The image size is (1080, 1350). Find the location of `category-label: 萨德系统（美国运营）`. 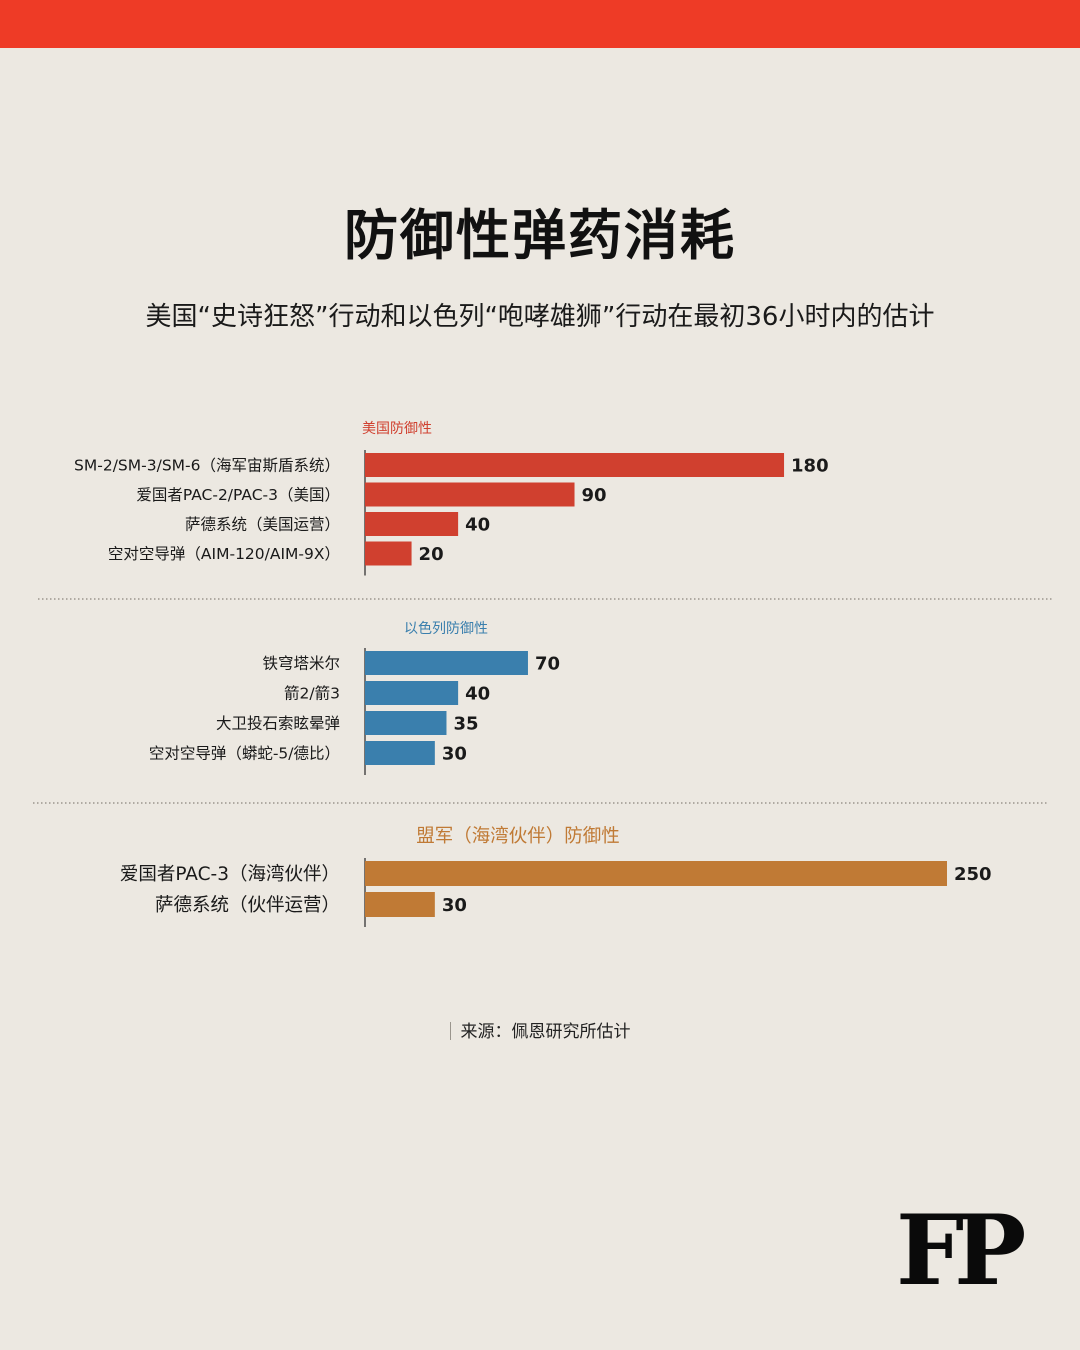

category-label: 萨德系统（美国运营） is located at coordinates (262, 525).